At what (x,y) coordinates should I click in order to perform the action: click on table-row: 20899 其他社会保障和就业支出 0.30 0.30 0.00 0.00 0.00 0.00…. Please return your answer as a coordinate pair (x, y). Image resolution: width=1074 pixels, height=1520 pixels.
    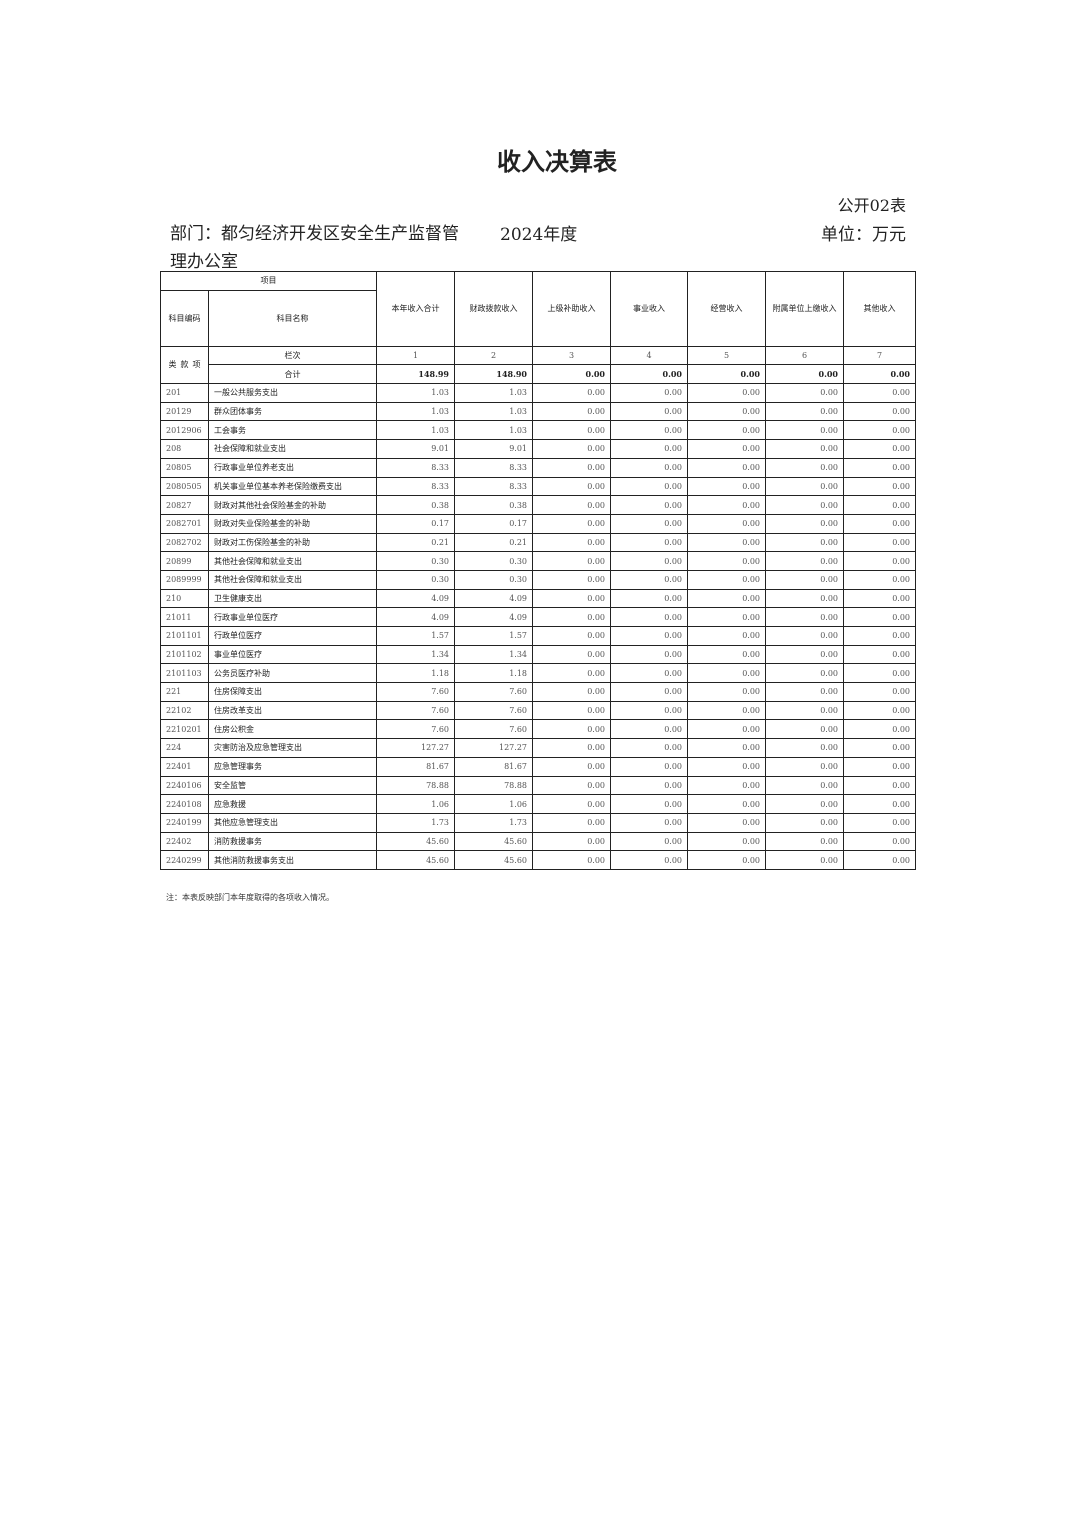
    Looking at the image, I should click on (538, 561).